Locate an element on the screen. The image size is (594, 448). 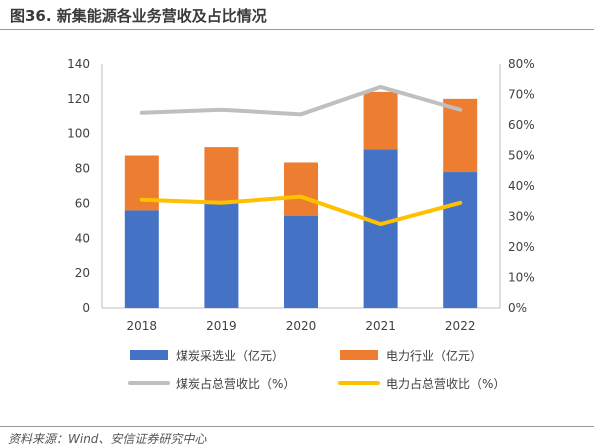
left-tick-label: 0 is located at coordinates (86, 308).